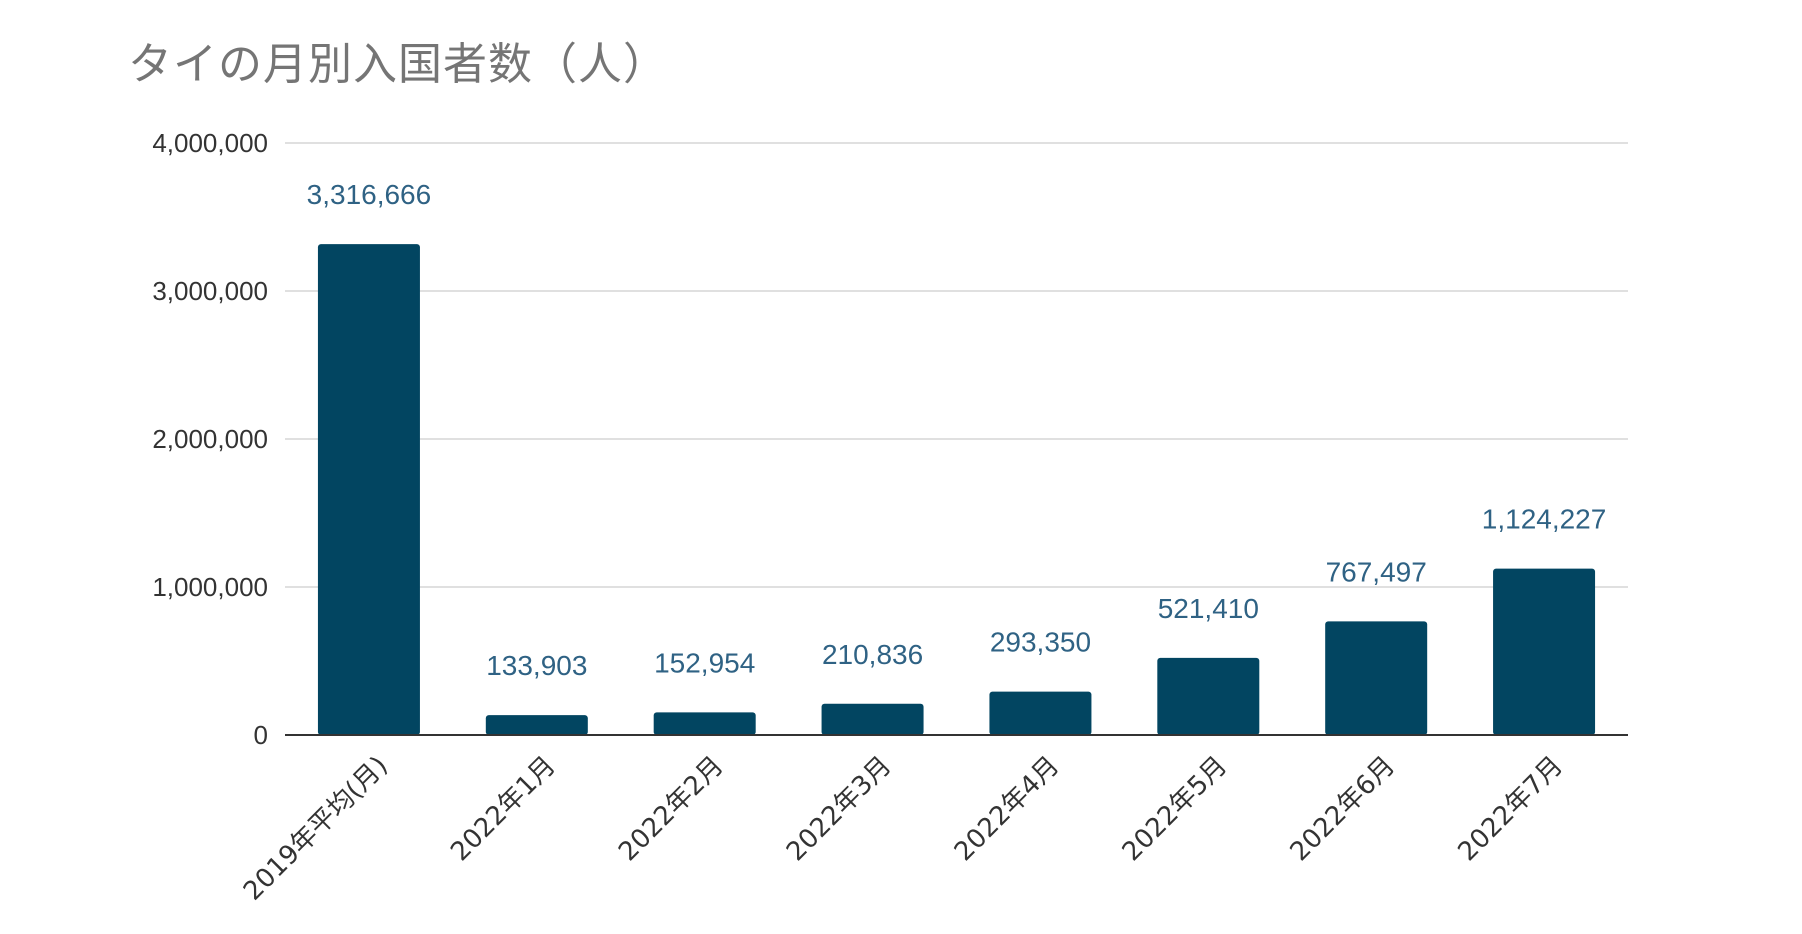 The image size is (1802, 934). Describe the element at coordinates (210, 439) in the screenshot. I see `y-tick-label: 2,000,000` at that location.